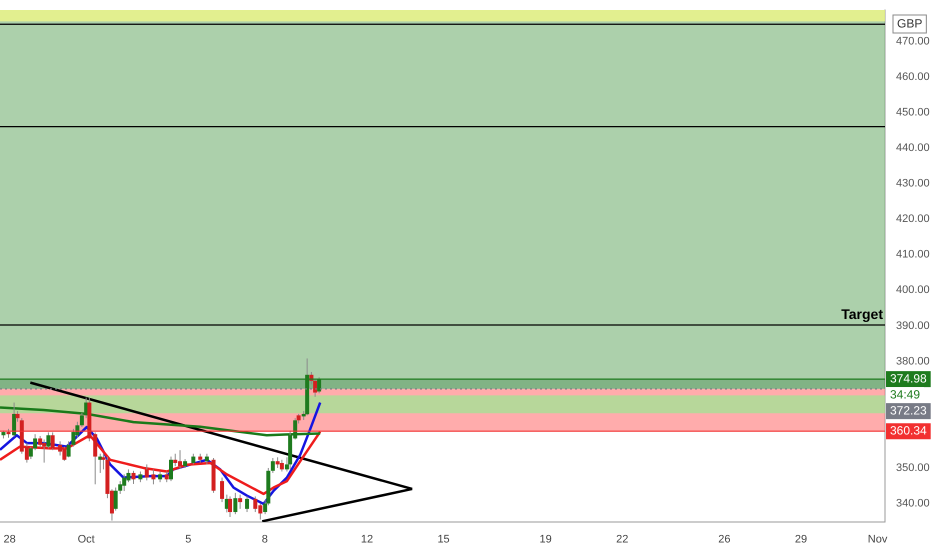 This screenshot has height=550, width=932. Describe the element at coordinates (913, 254) in the screenshot. I see `y-tick-label: 410.00` at that location.